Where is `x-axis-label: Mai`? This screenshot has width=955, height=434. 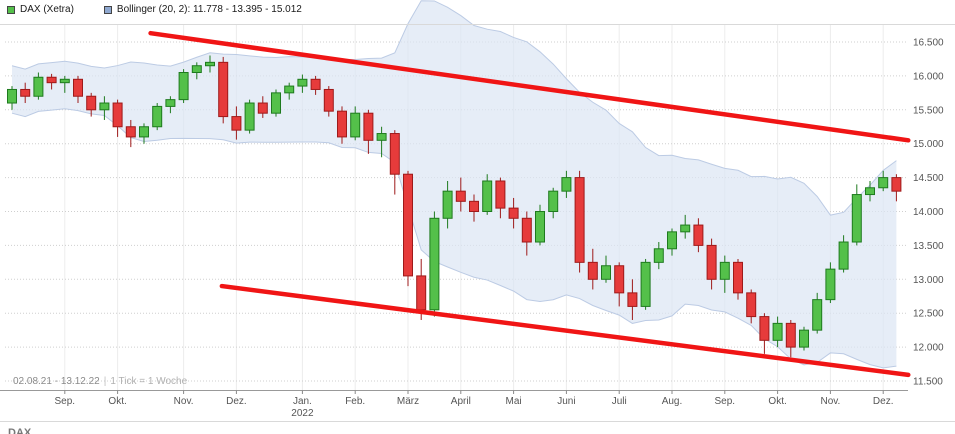 x-axis-label: Mai is located at coordinates (514, 401).